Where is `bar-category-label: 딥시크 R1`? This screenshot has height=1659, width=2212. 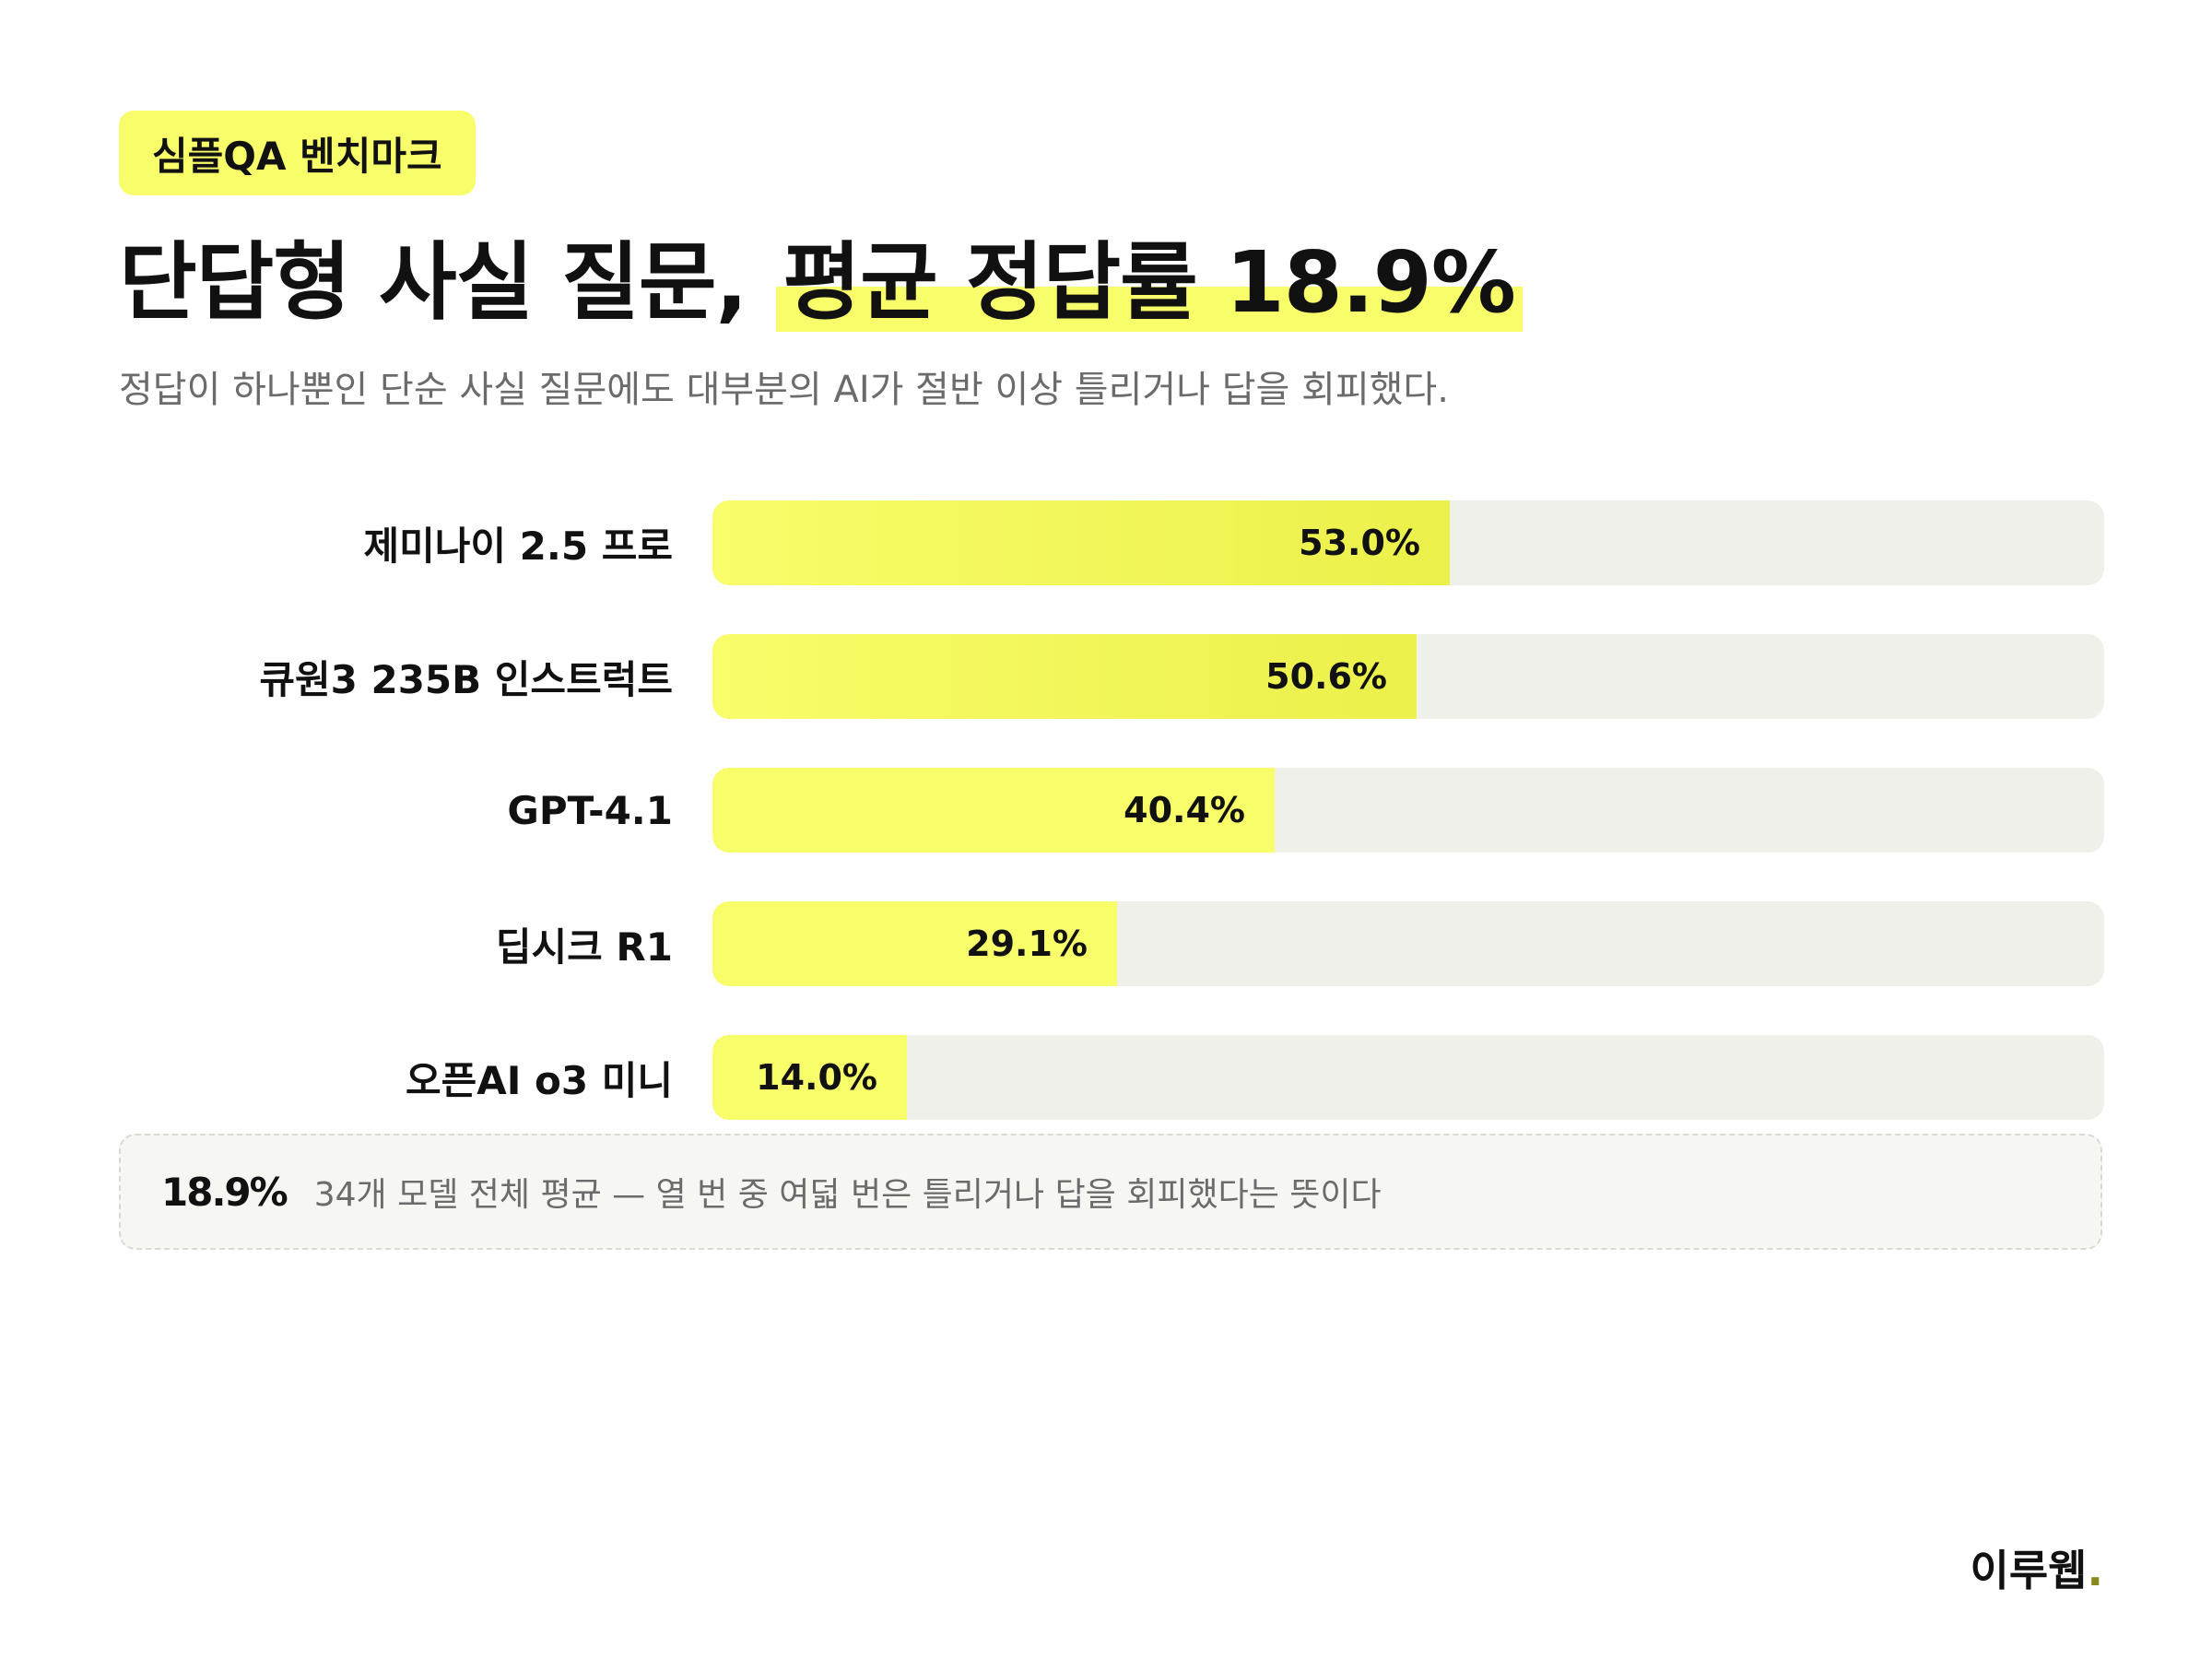 bar-category-label: 딥시크 R1 is located at coordinates (584, 947).